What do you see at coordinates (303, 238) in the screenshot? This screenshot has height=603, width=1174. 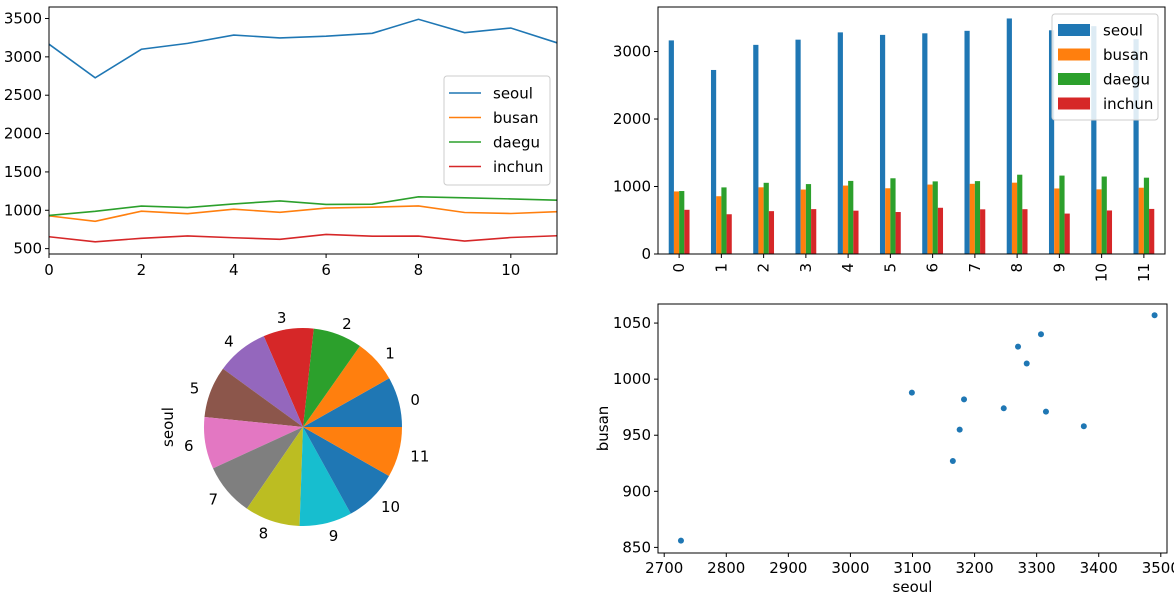 I see `series-line-inchun` at bounding box center [303, 238].